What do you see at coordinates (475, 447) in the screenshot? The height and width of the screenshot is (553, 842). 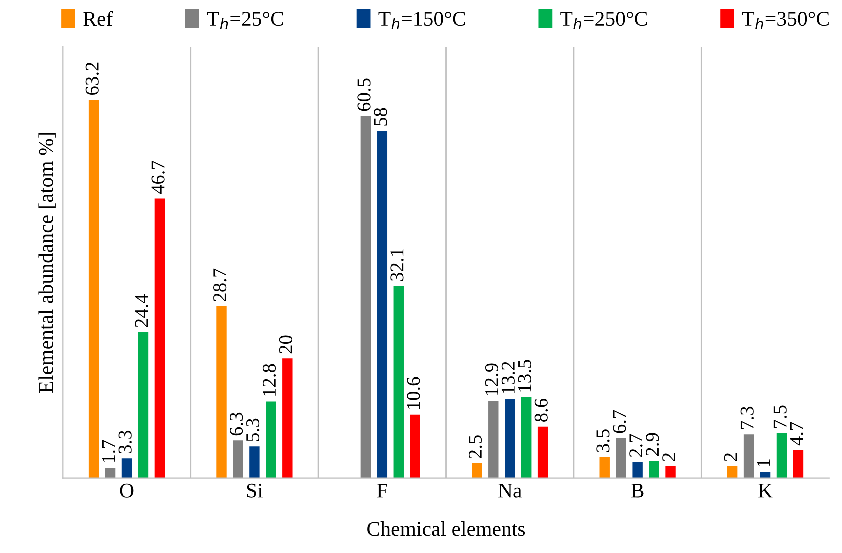 I see `data-label: 2.5` at bounding box center [475, 447].